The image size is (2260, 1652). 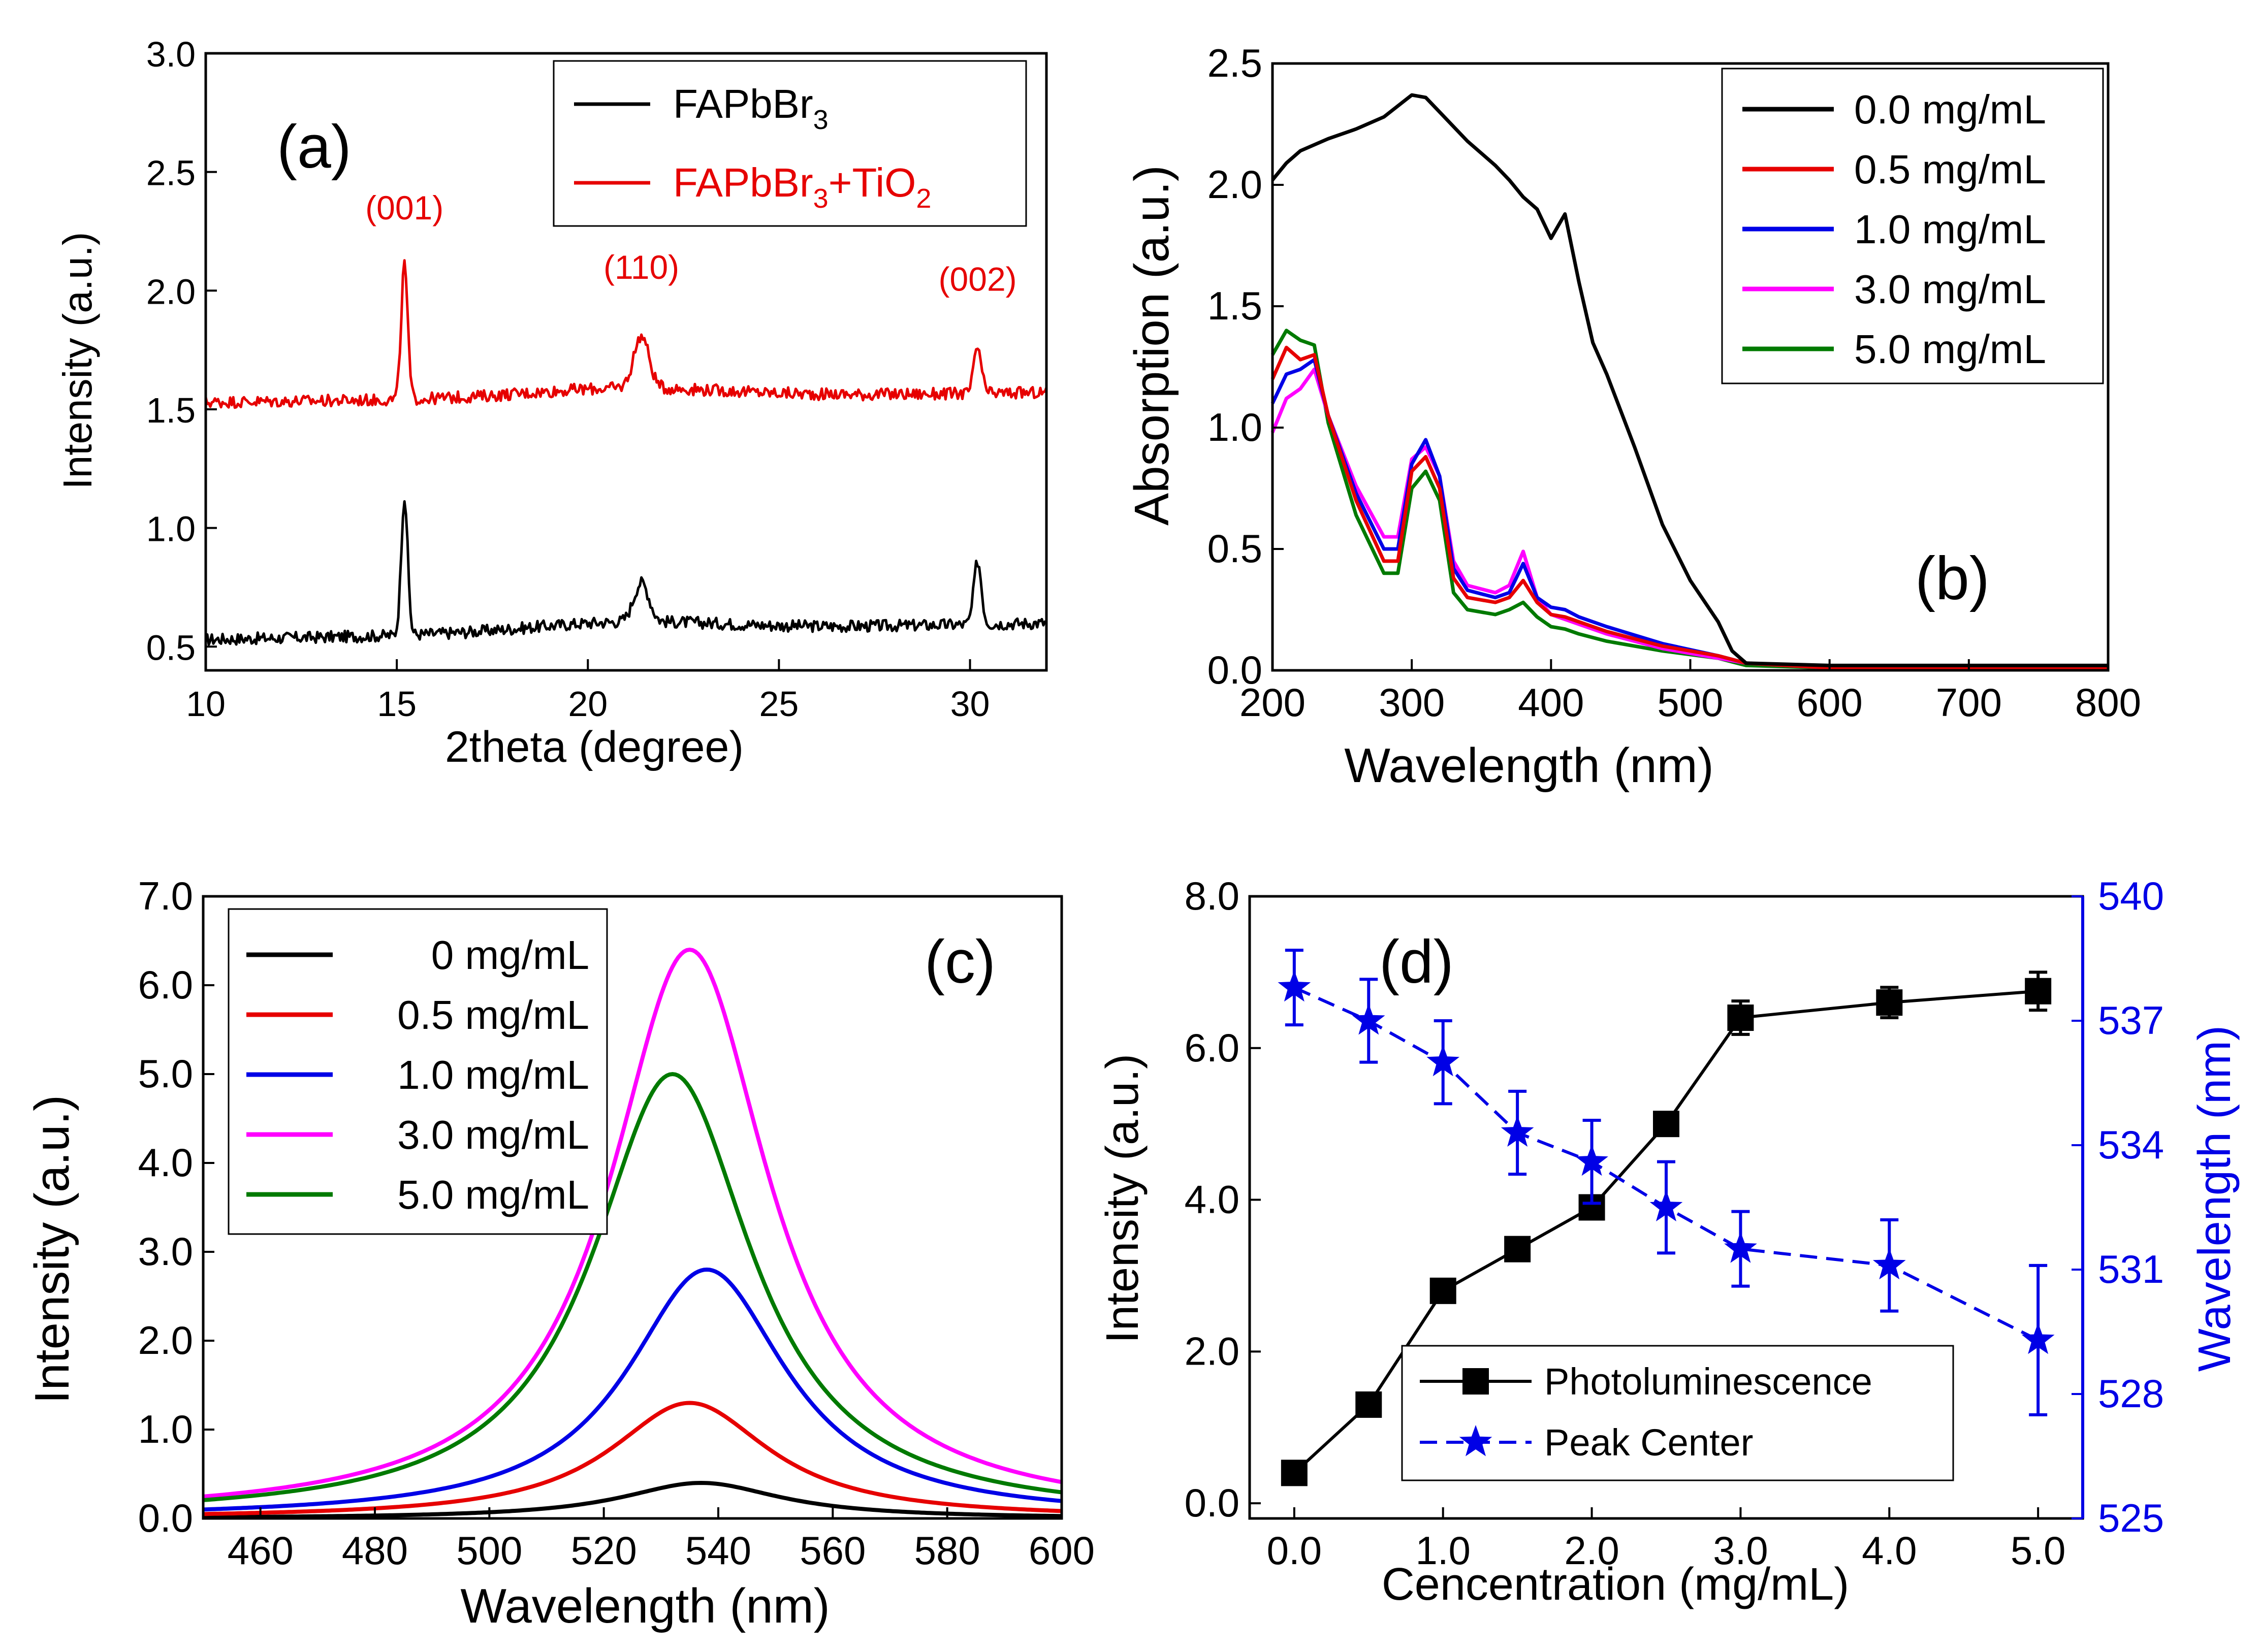 I want to click on x-tick-label: 4.0, so click(x=1889, y=1550).